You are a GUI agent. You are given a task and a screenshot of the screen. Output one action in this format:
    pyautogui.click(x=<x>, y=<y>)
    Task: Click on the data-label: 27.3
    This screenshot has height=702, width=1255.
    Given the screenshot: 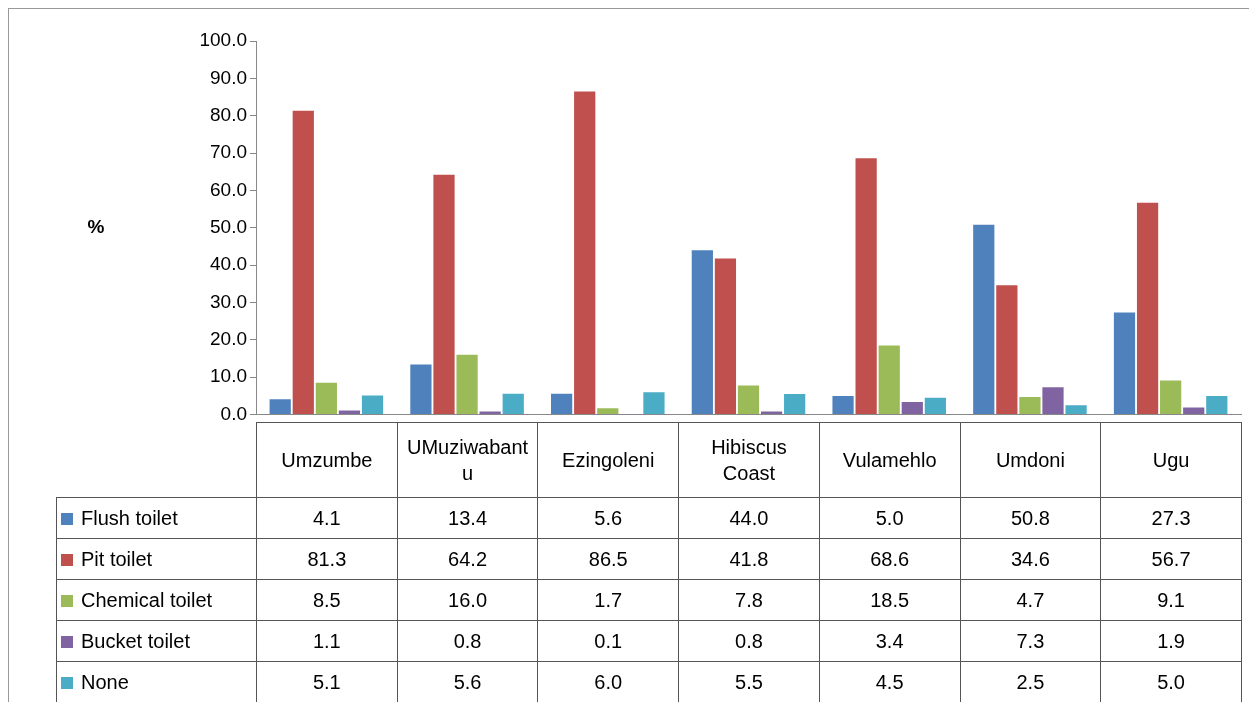 What is the action you would take?
    pyautogui.click(x=1171, y=518)
    